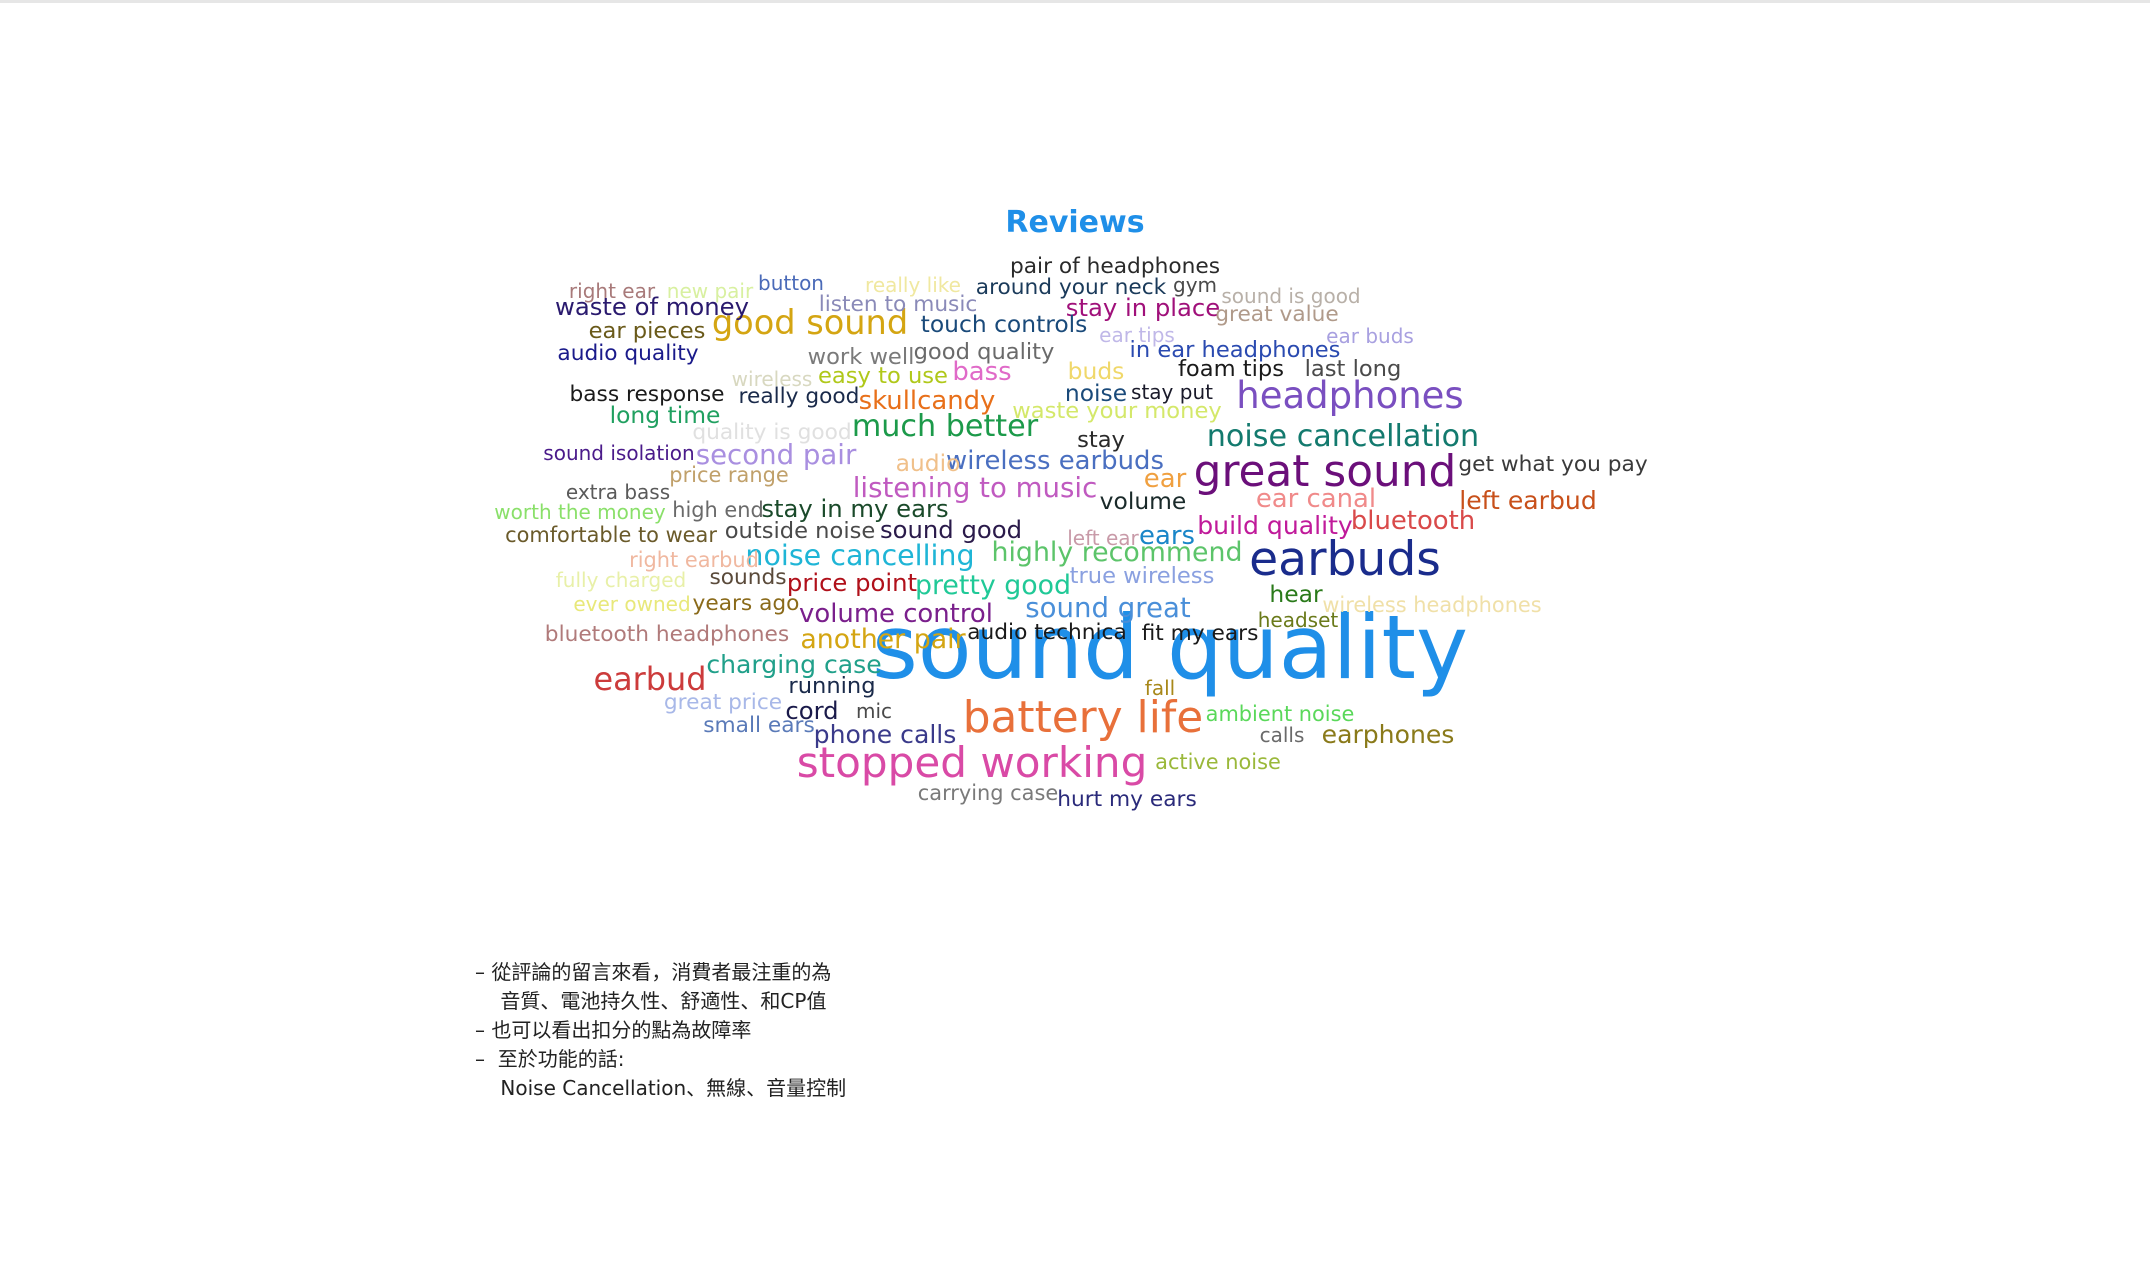 The image size is (2150, 1275). I want to click on note-line: – 從評論的留言來看，消費者最注重的為, so click(653, 972).